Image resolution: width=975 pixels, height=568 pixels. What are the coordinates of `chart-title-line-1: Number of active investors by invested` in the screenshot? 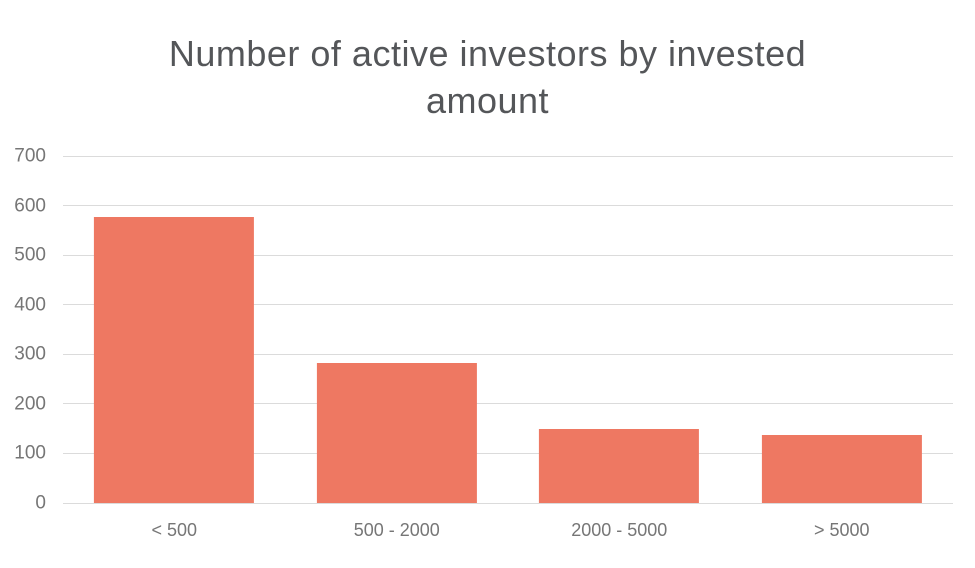 It's located at (487, 53).